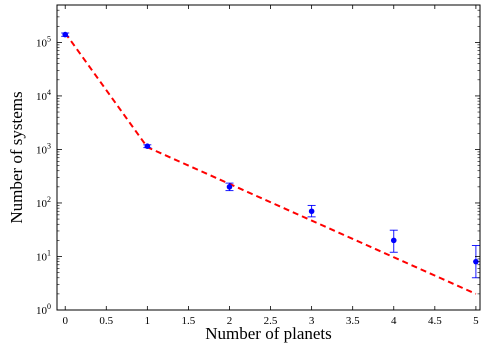  I want to click on x-tick-label: 4.5, so click(435, 321).